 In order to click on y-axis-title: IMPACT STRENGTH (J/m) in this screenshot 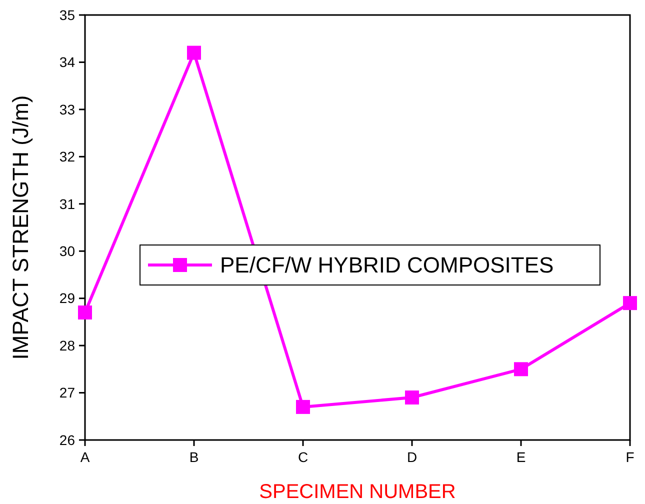, I will do `click(20, 227)`.